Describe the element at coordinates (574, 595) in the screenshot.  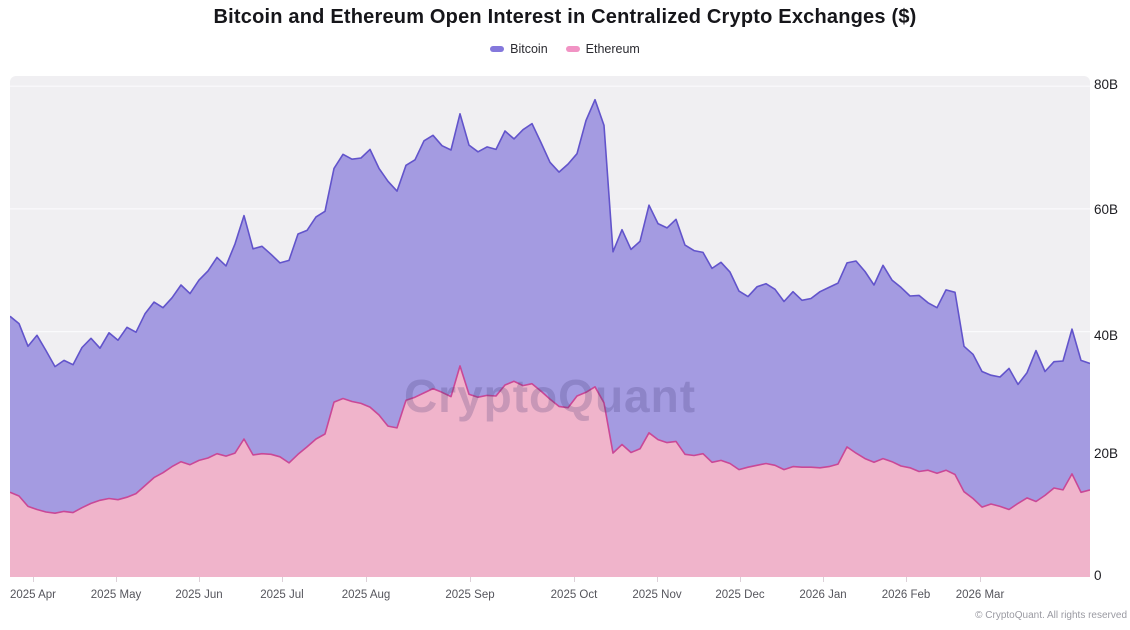
I see `x-axis-label: 2025 Oct` at that location.